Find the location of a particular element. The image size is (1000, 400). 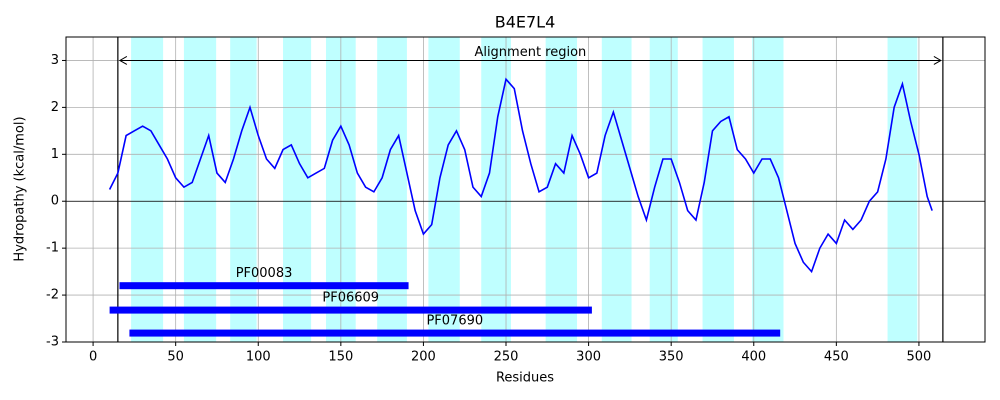

y-tick-label: 0 is located at coordinates (55, 201).